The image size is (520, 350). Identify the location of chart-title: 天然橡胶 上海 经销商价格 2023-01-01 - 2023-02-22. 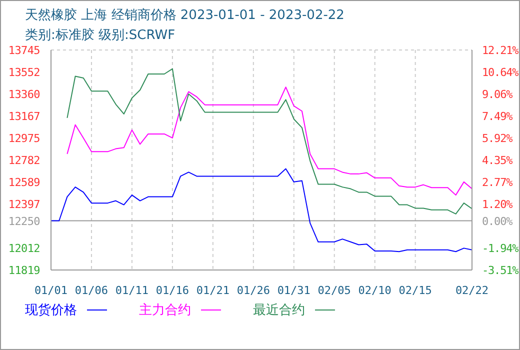
(184, 15).